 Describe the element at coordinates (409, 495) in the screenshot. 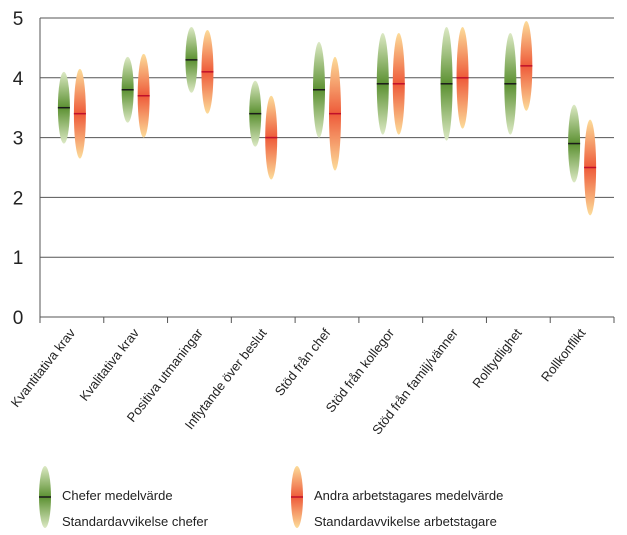

I see `legend-andra-mean: Andra arbetstagares medelvärde` at that location.